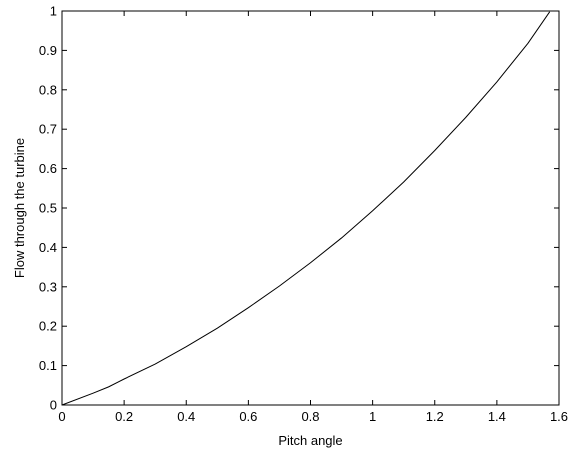 The width and height of the screenshot is (579, 456). What do you see at coordinates (186, 416) in the screenshot?
I see `x-tick-label: 0.4` at bounding box center [186, 416].